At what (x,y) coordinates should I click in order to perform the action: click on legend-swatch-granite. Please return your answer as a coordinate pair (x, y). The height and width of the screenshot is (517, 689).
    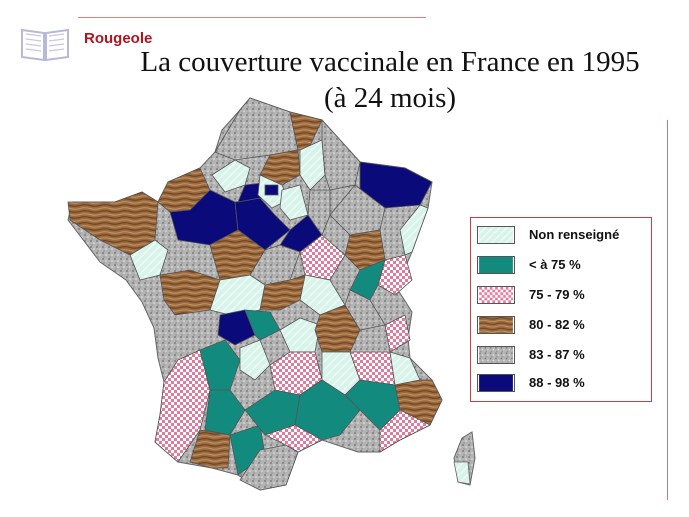
    Looking at the image, I should click on (496, 355).